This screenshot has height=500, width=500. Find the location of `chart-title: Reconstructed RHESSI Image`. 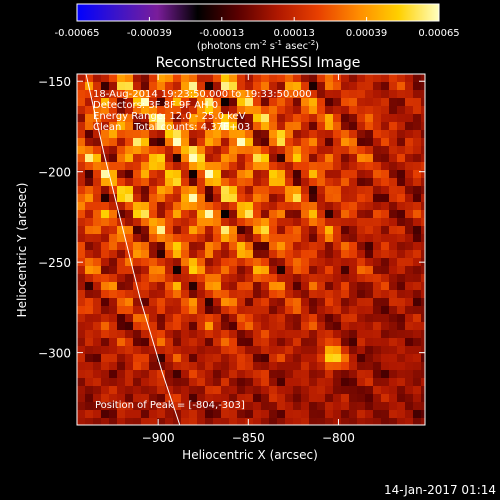

chart-title: Reconstructed RHESSI Image is located at coordinates (258, 63).